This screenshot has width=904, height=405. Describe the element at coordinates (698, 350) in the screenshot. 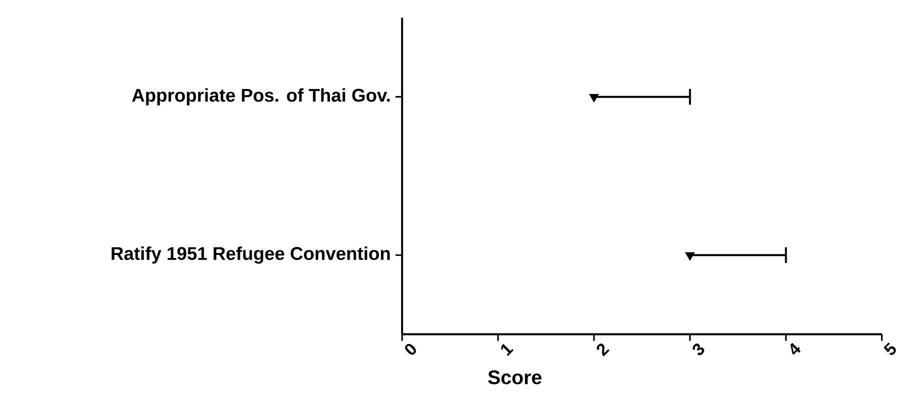

I see `x-tick-label: 3` at that location.